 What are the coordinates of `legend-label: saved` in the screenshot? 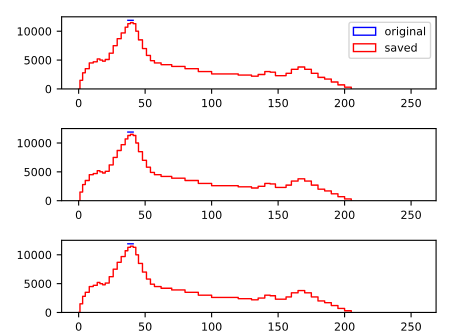 It's located at (401, 47).